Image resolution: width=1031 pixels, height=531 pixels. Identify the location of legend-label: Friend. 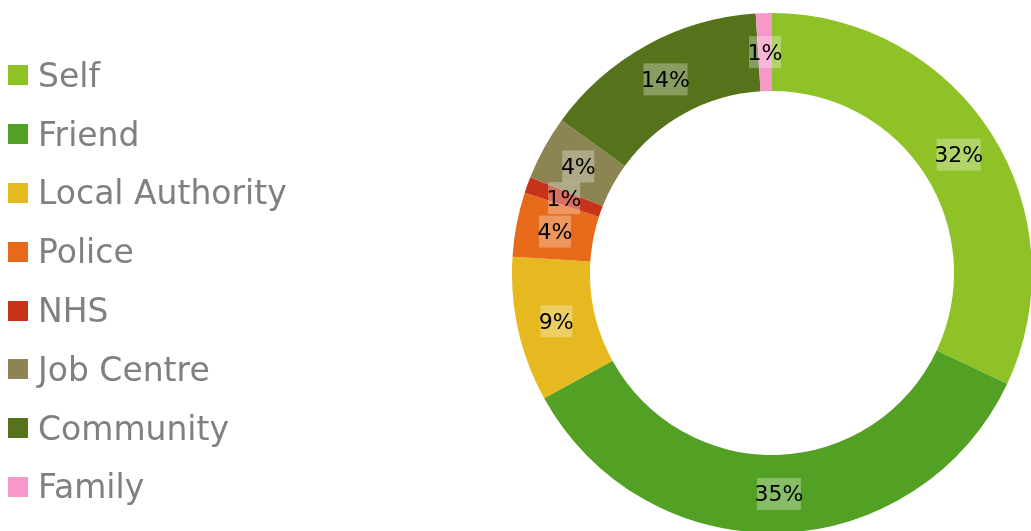
(89, 134).